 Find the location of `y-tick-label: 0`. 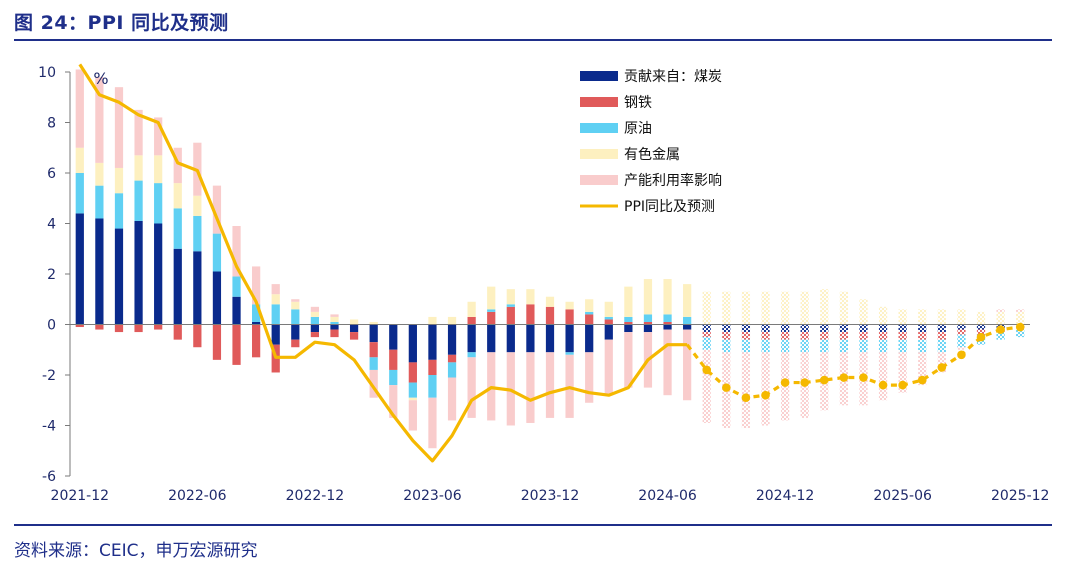

y-tick-label: 0 is located at coordinates (51, 326).